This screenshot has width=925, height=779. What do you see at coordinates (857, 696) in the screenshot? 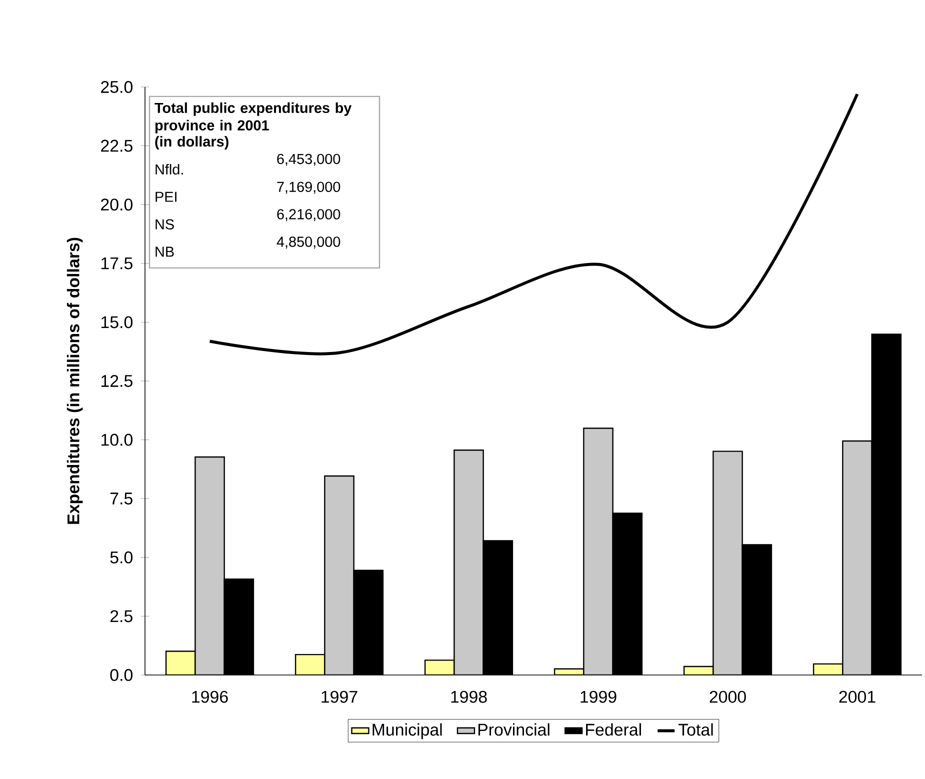
I see `x-tick-label: 2001` at bounding box center [857, 696].